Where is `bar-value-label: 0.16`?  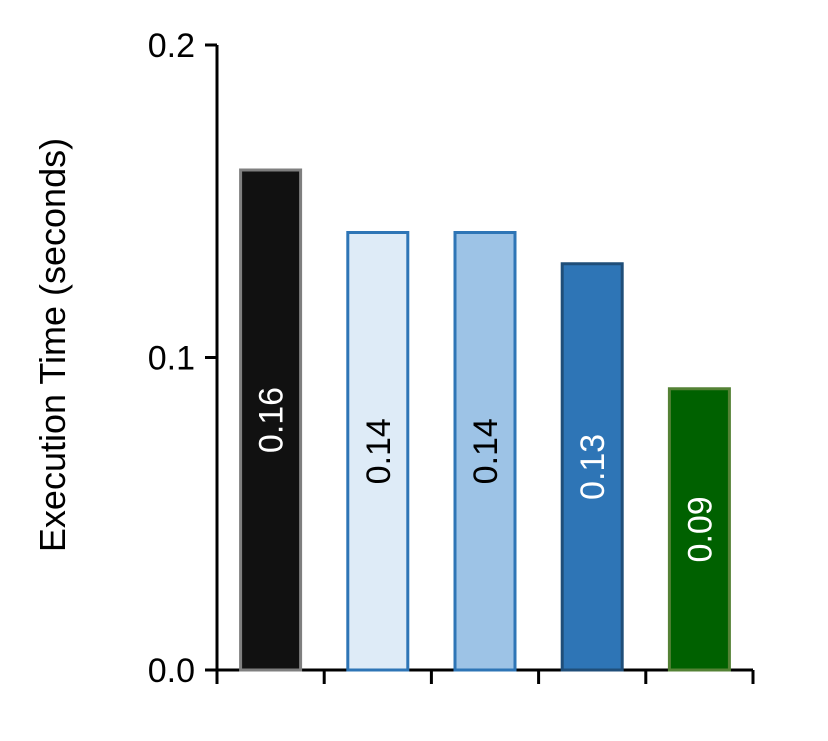 bar-value-label: 0.16 is located at coordinates (272, 420).